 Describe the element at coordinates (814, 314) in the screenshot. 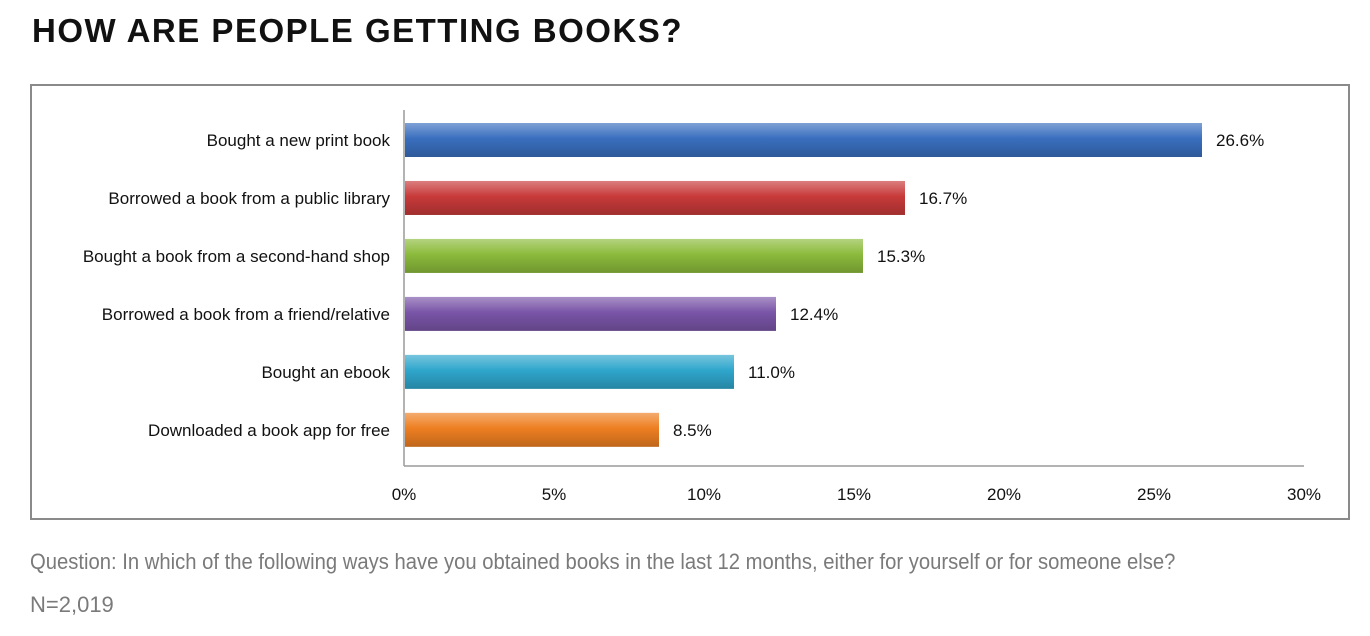

I see `value-label-4: 12.4%` at that location.